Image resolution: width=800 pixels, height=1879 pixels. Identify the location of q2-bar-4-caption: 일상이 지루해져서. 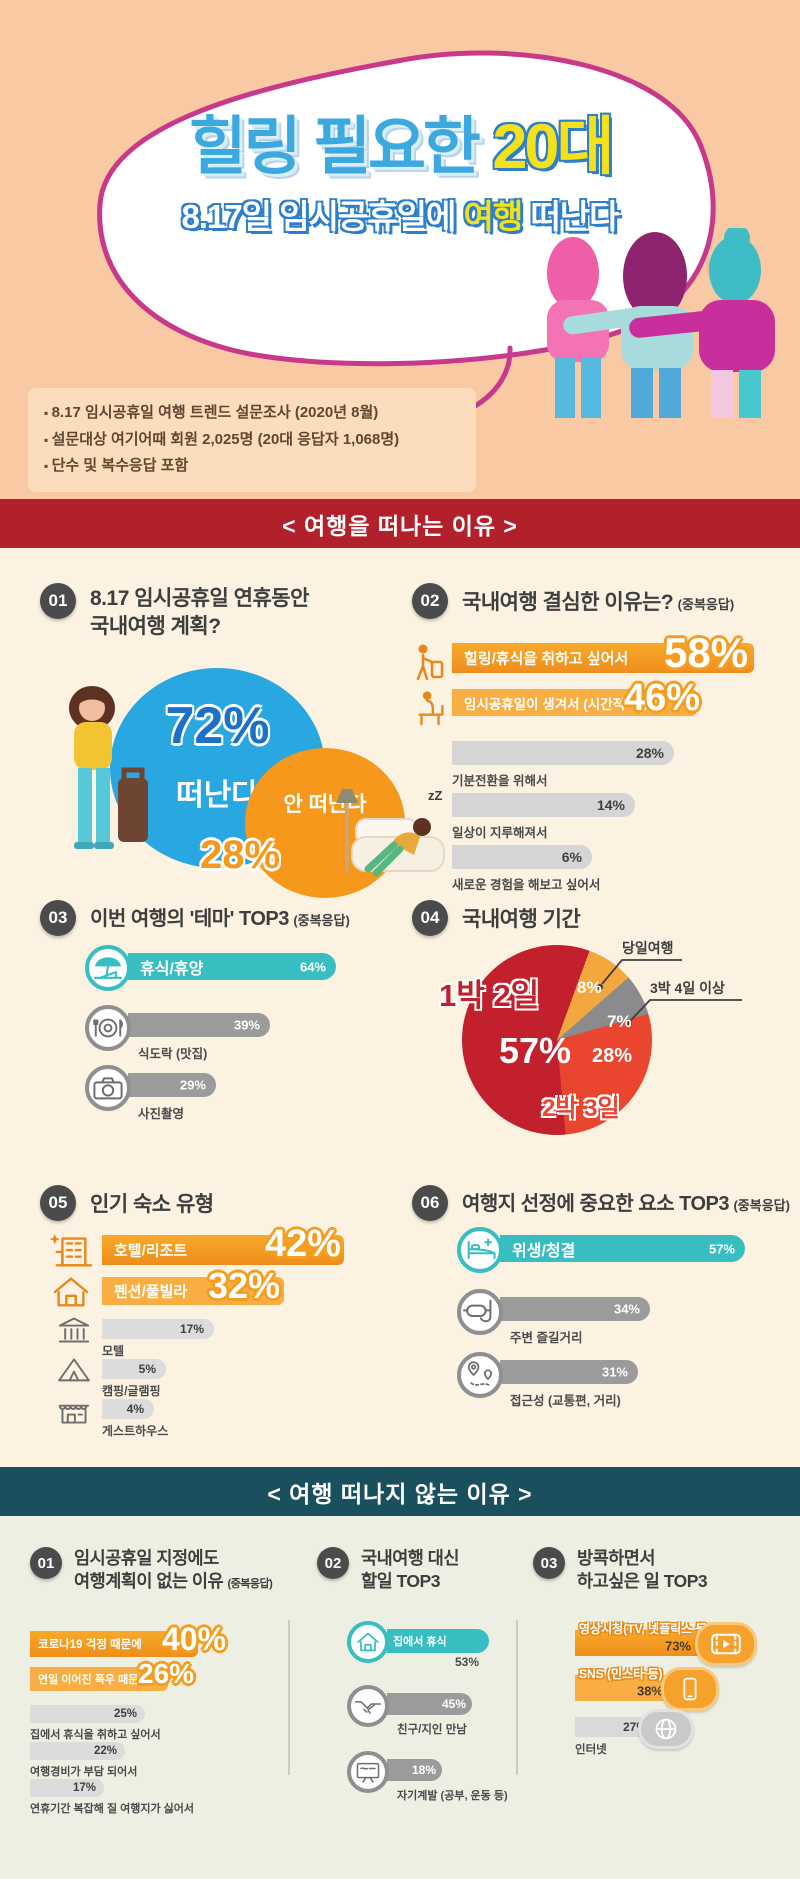
(500, 833).